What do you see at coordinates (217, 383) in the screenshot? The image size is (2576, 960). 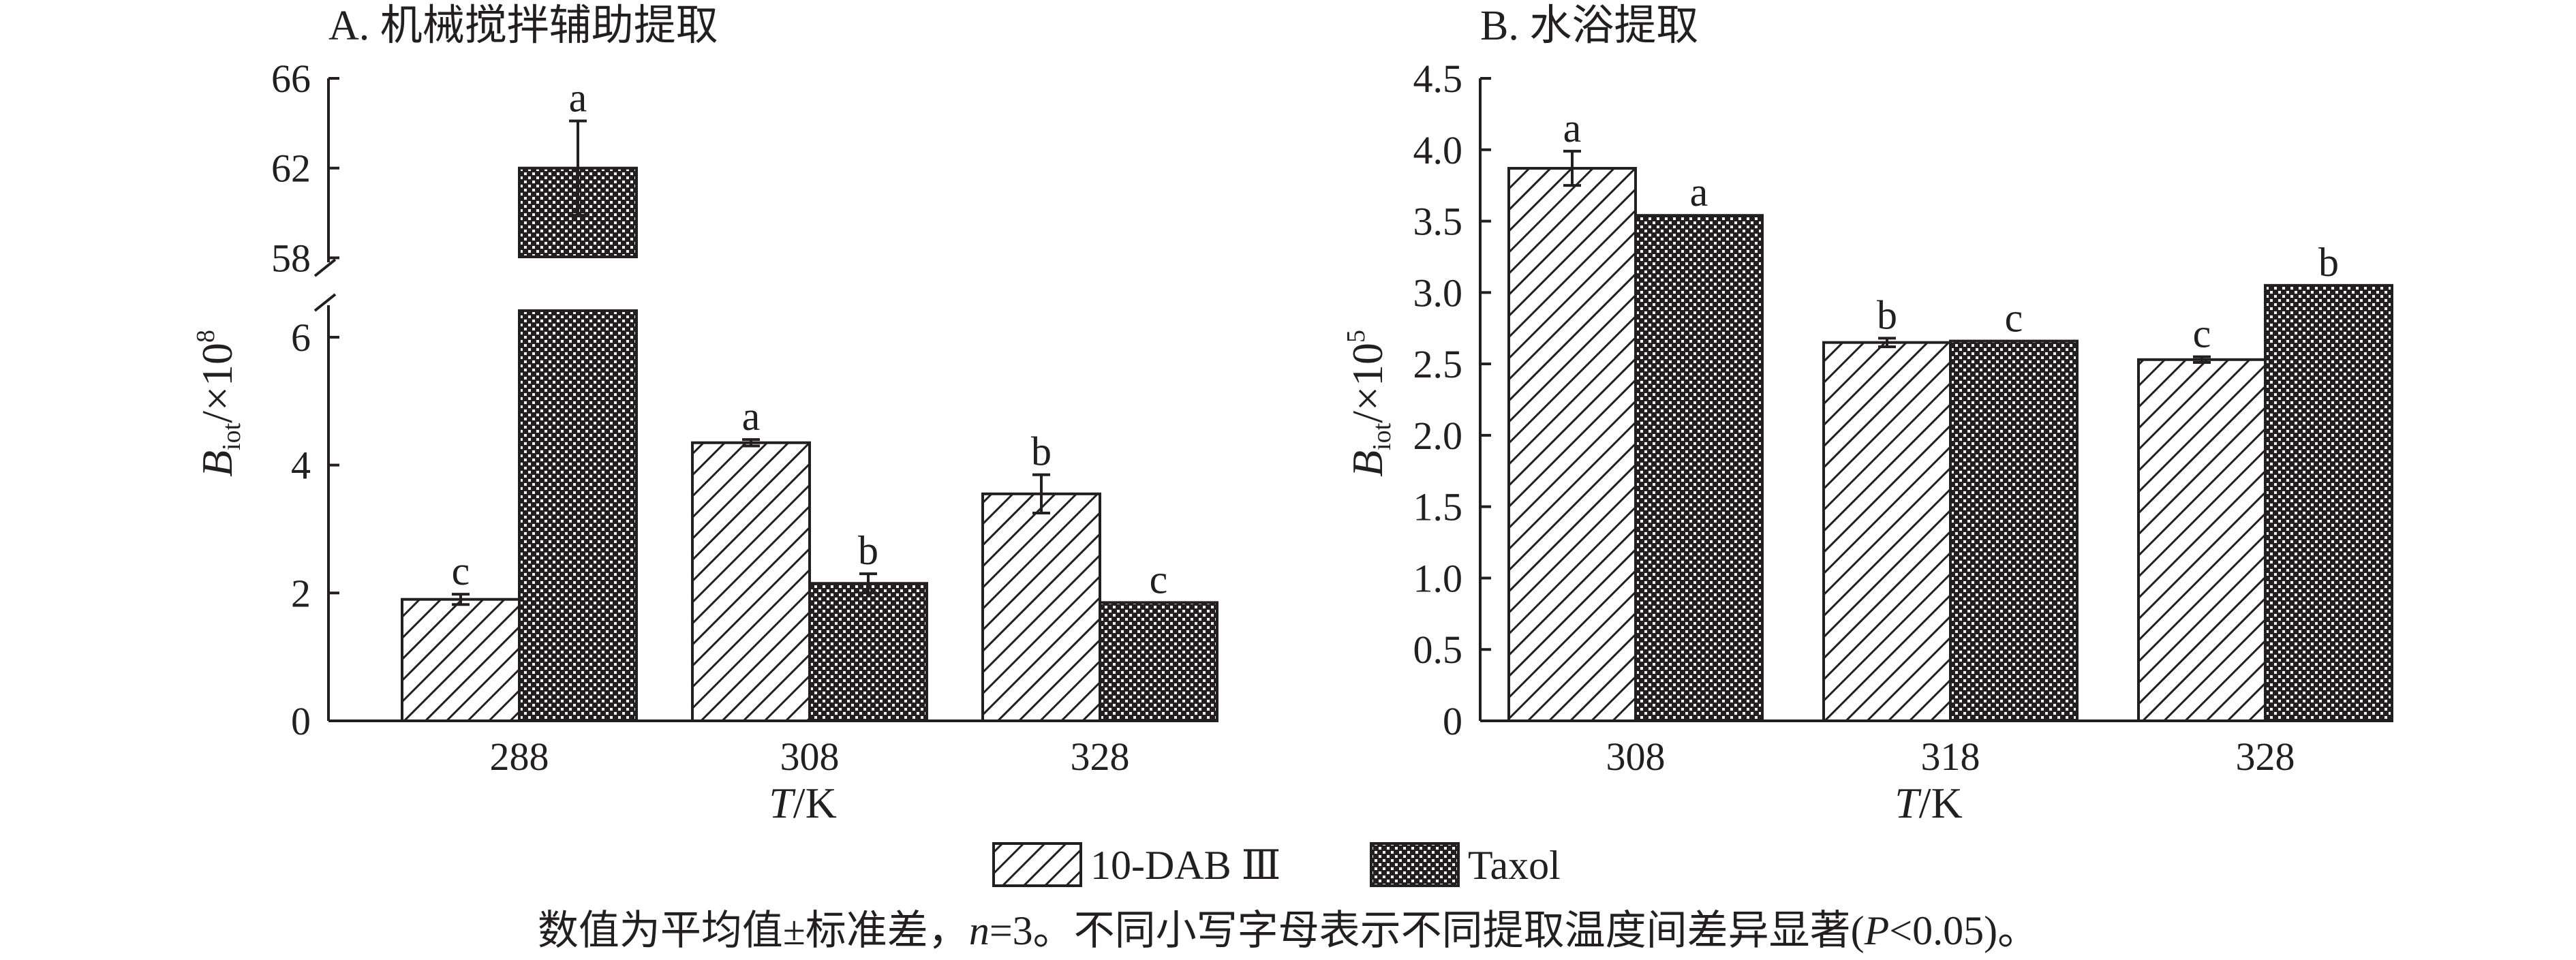 I see `panel-a-ylabel-unit: /×10` at bounding box center [217, 383].